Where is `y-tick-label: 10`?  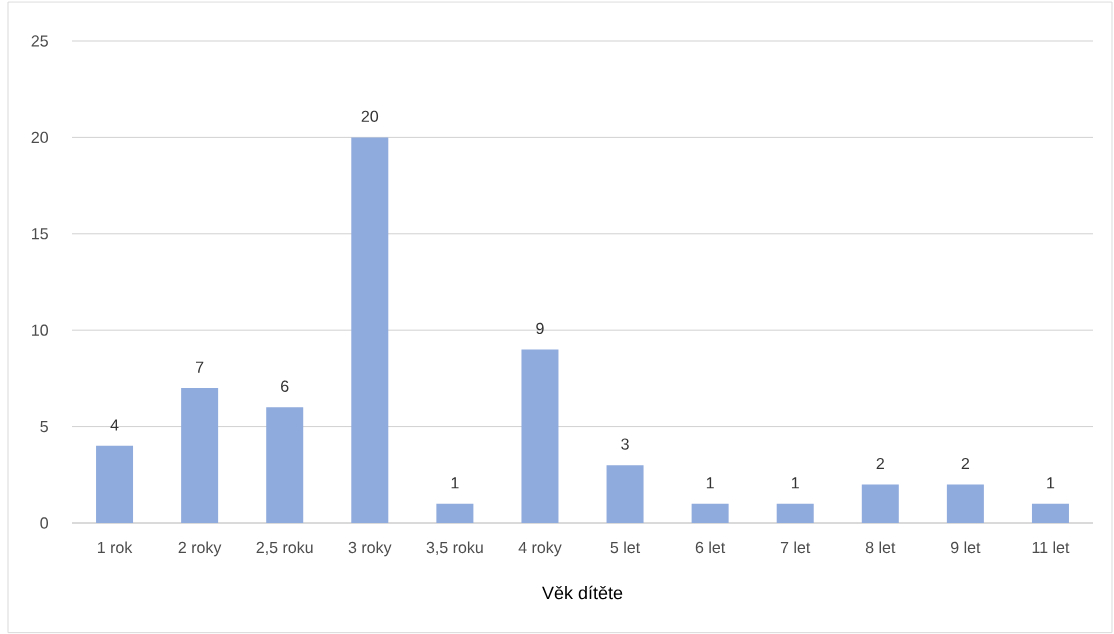
y-tick-label: 10 is located at coordinates (40, 330).